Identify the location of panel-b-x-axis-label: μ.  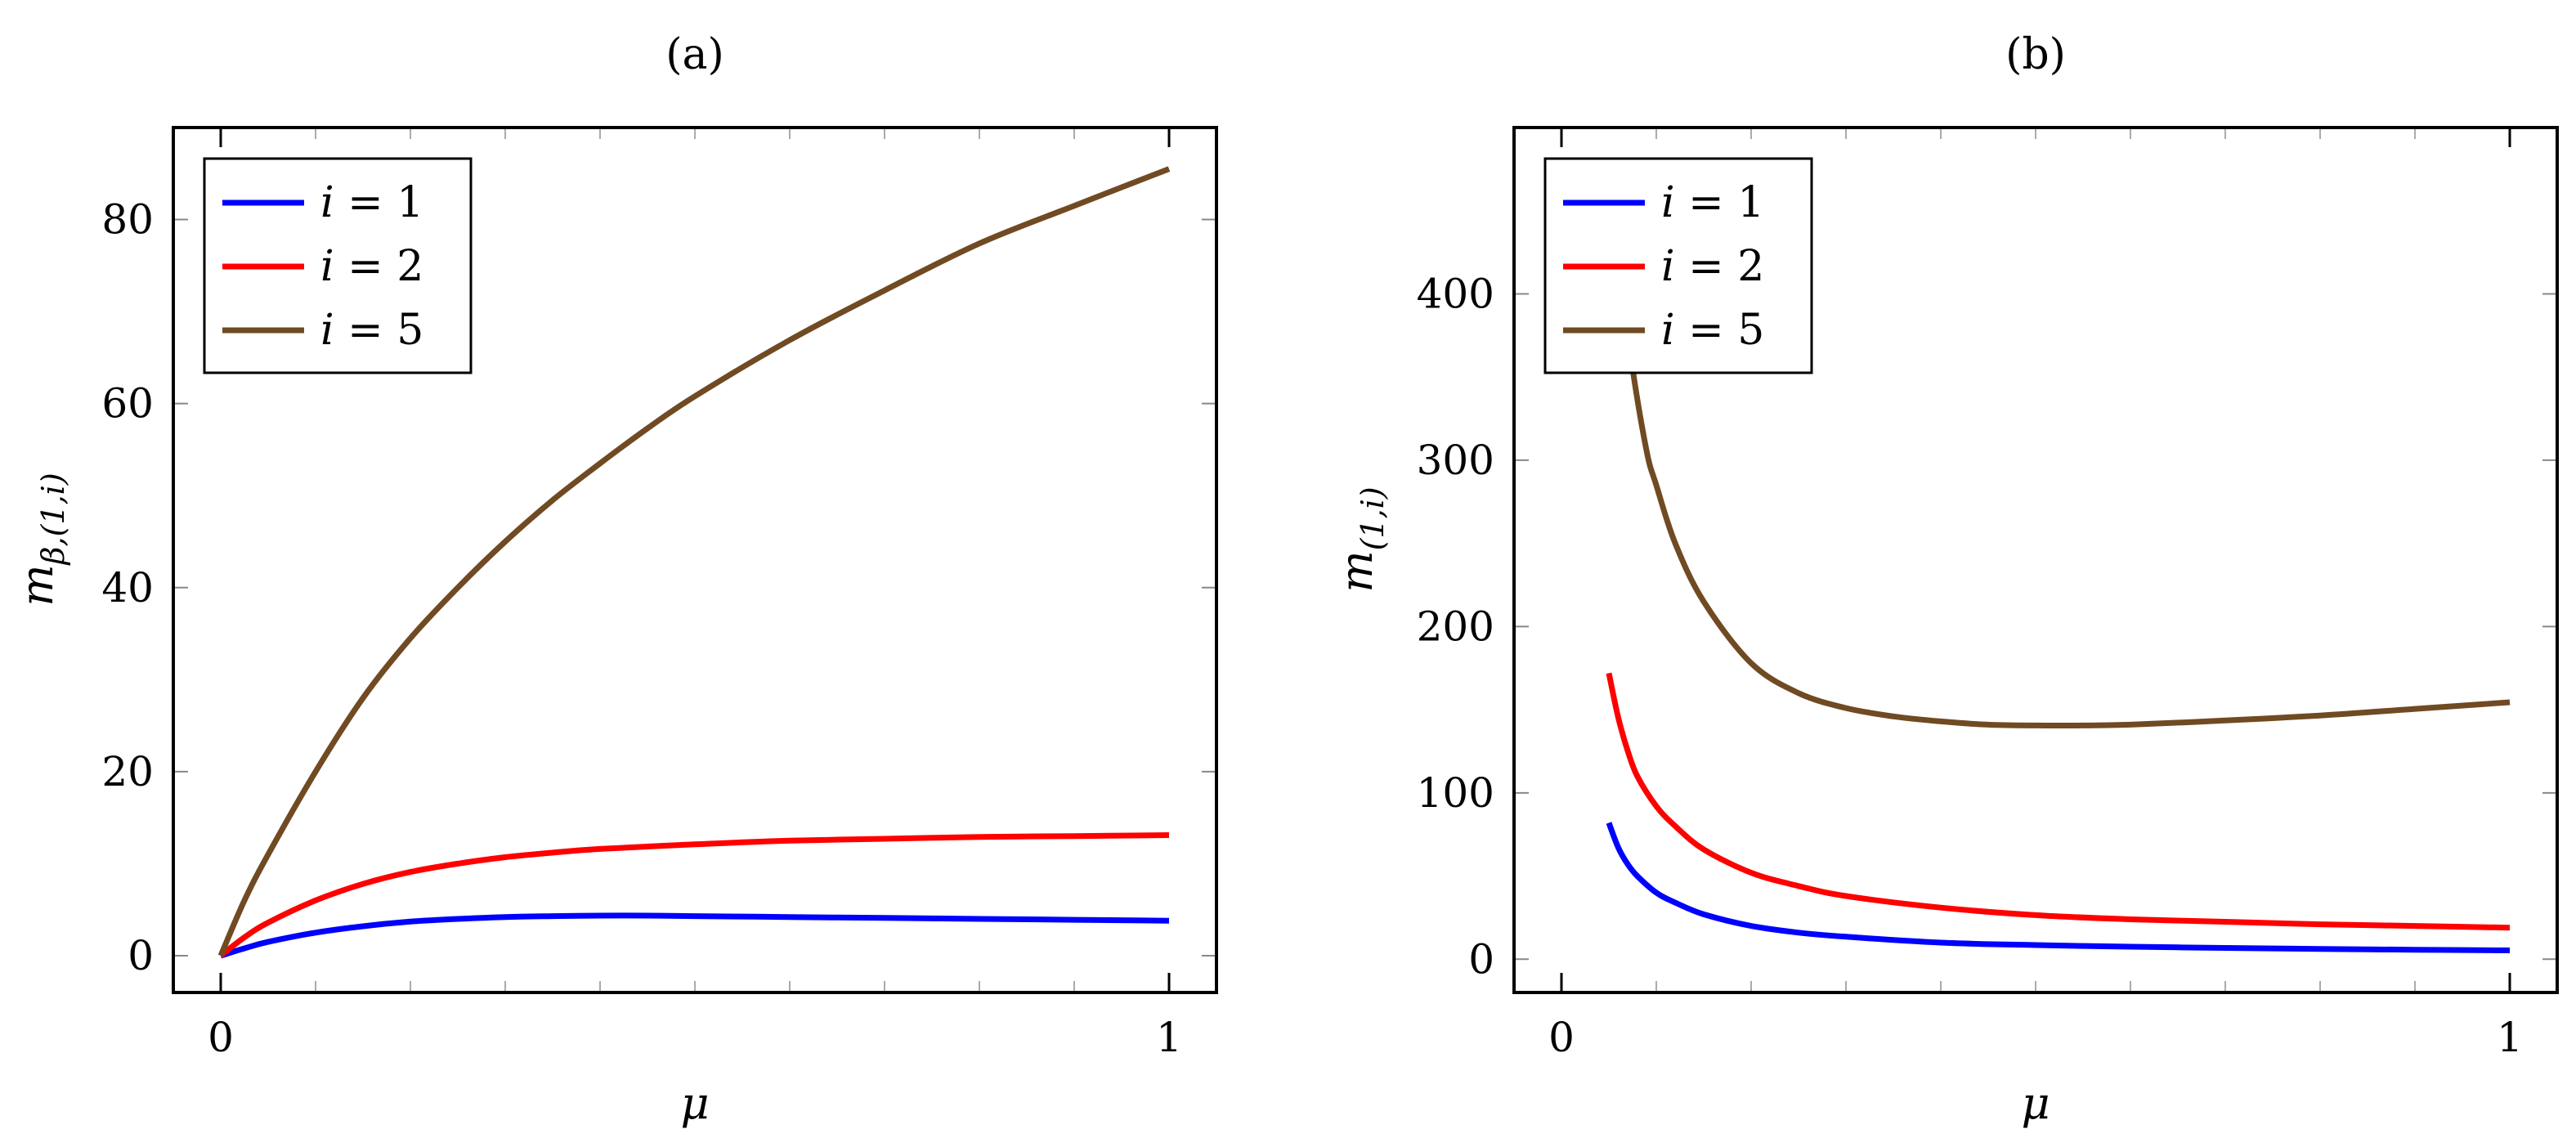
(2036, 1103).